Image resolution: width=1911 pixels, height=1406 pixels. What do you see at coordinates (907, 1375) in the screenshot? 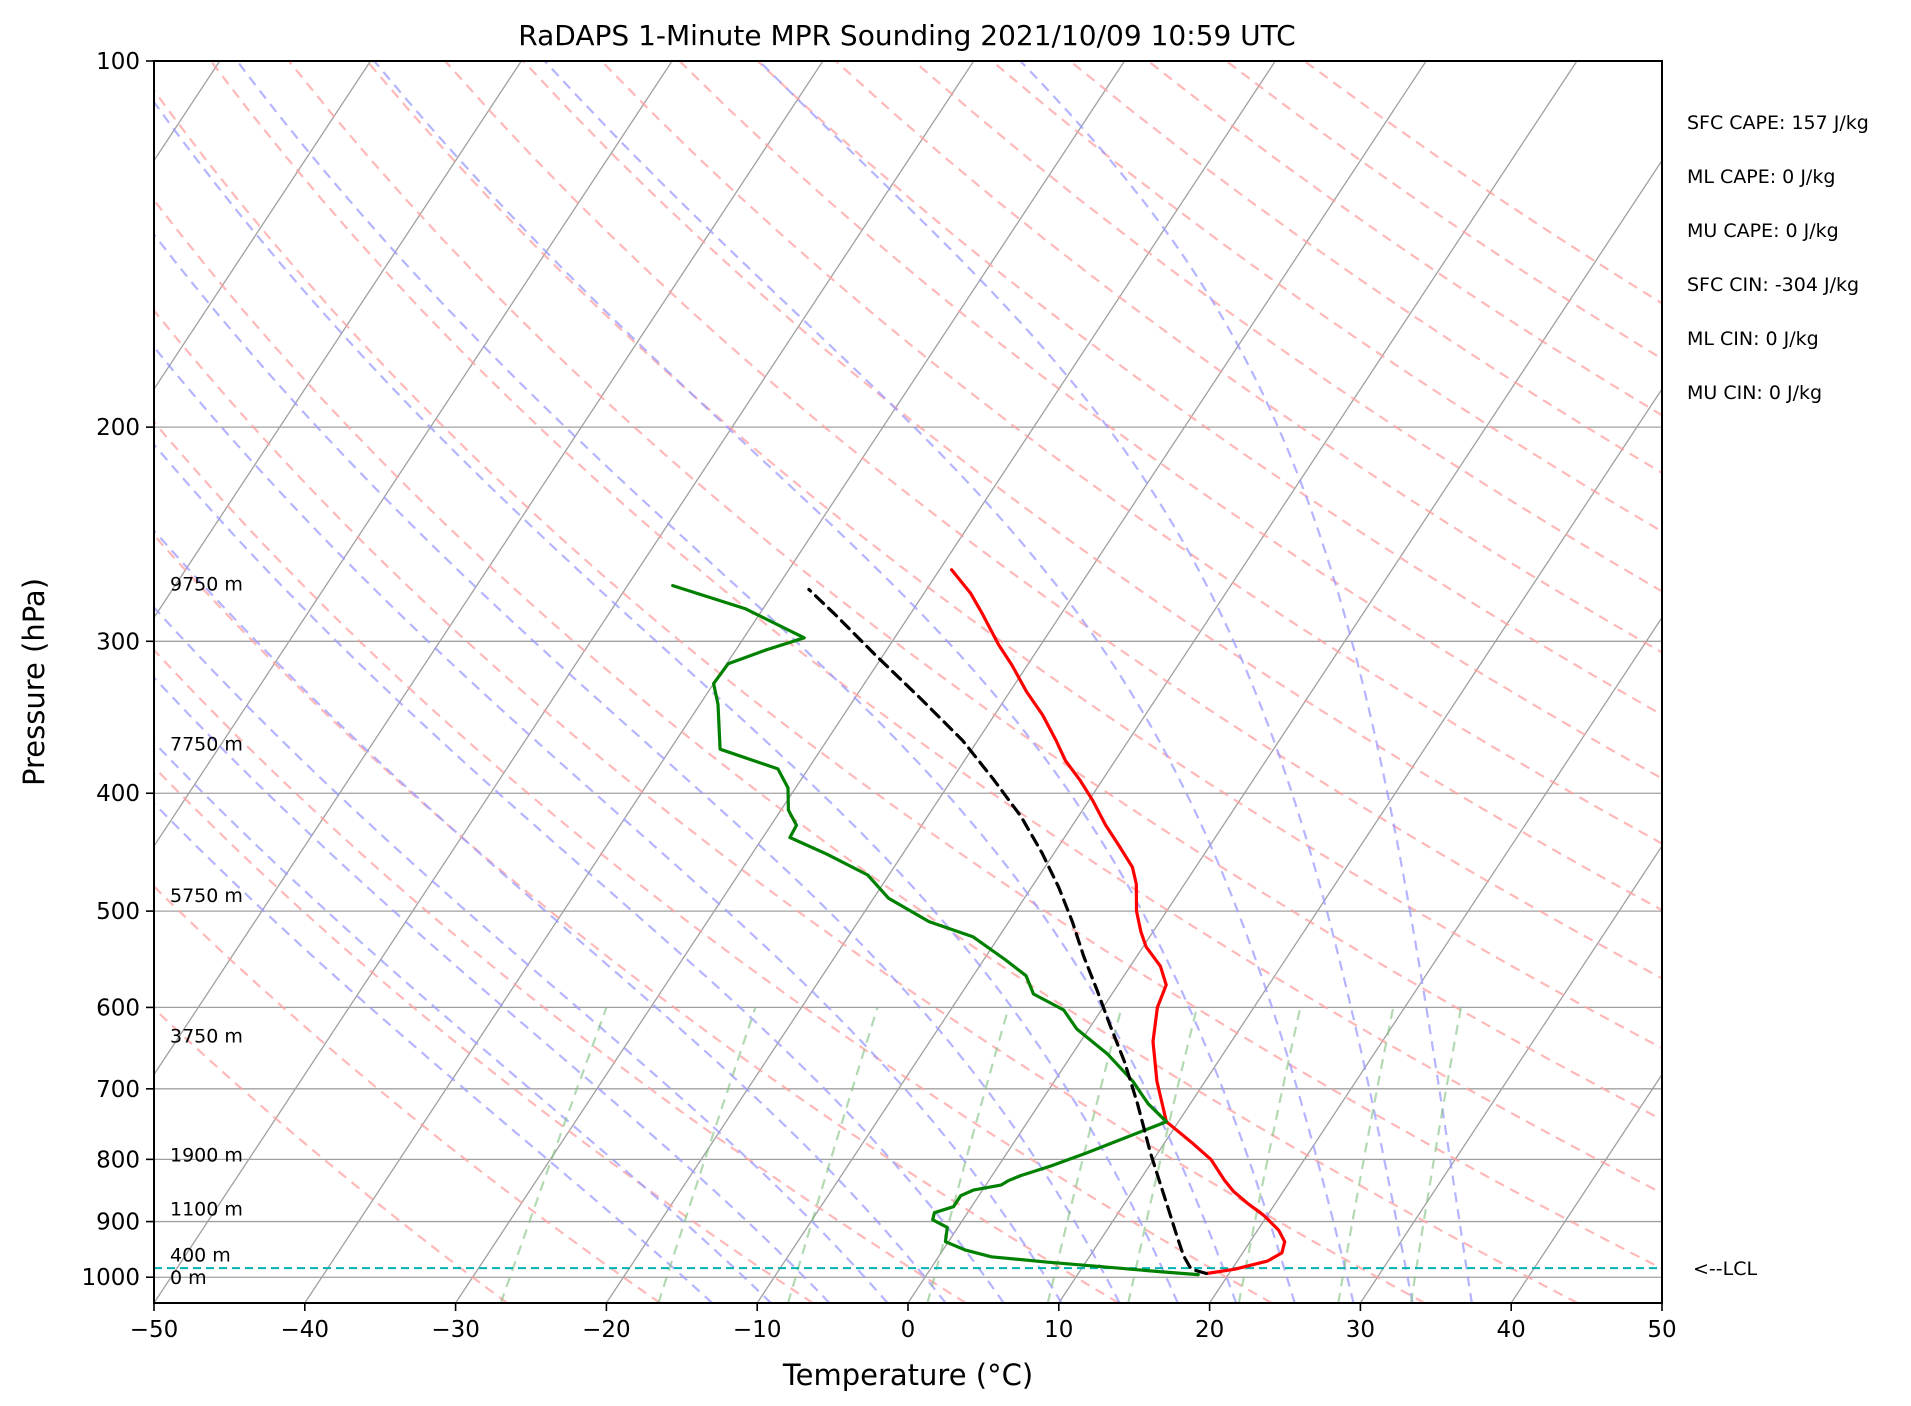
I see `x-axis-label: Temperature (°C)` at bounding box center [907, 1375].